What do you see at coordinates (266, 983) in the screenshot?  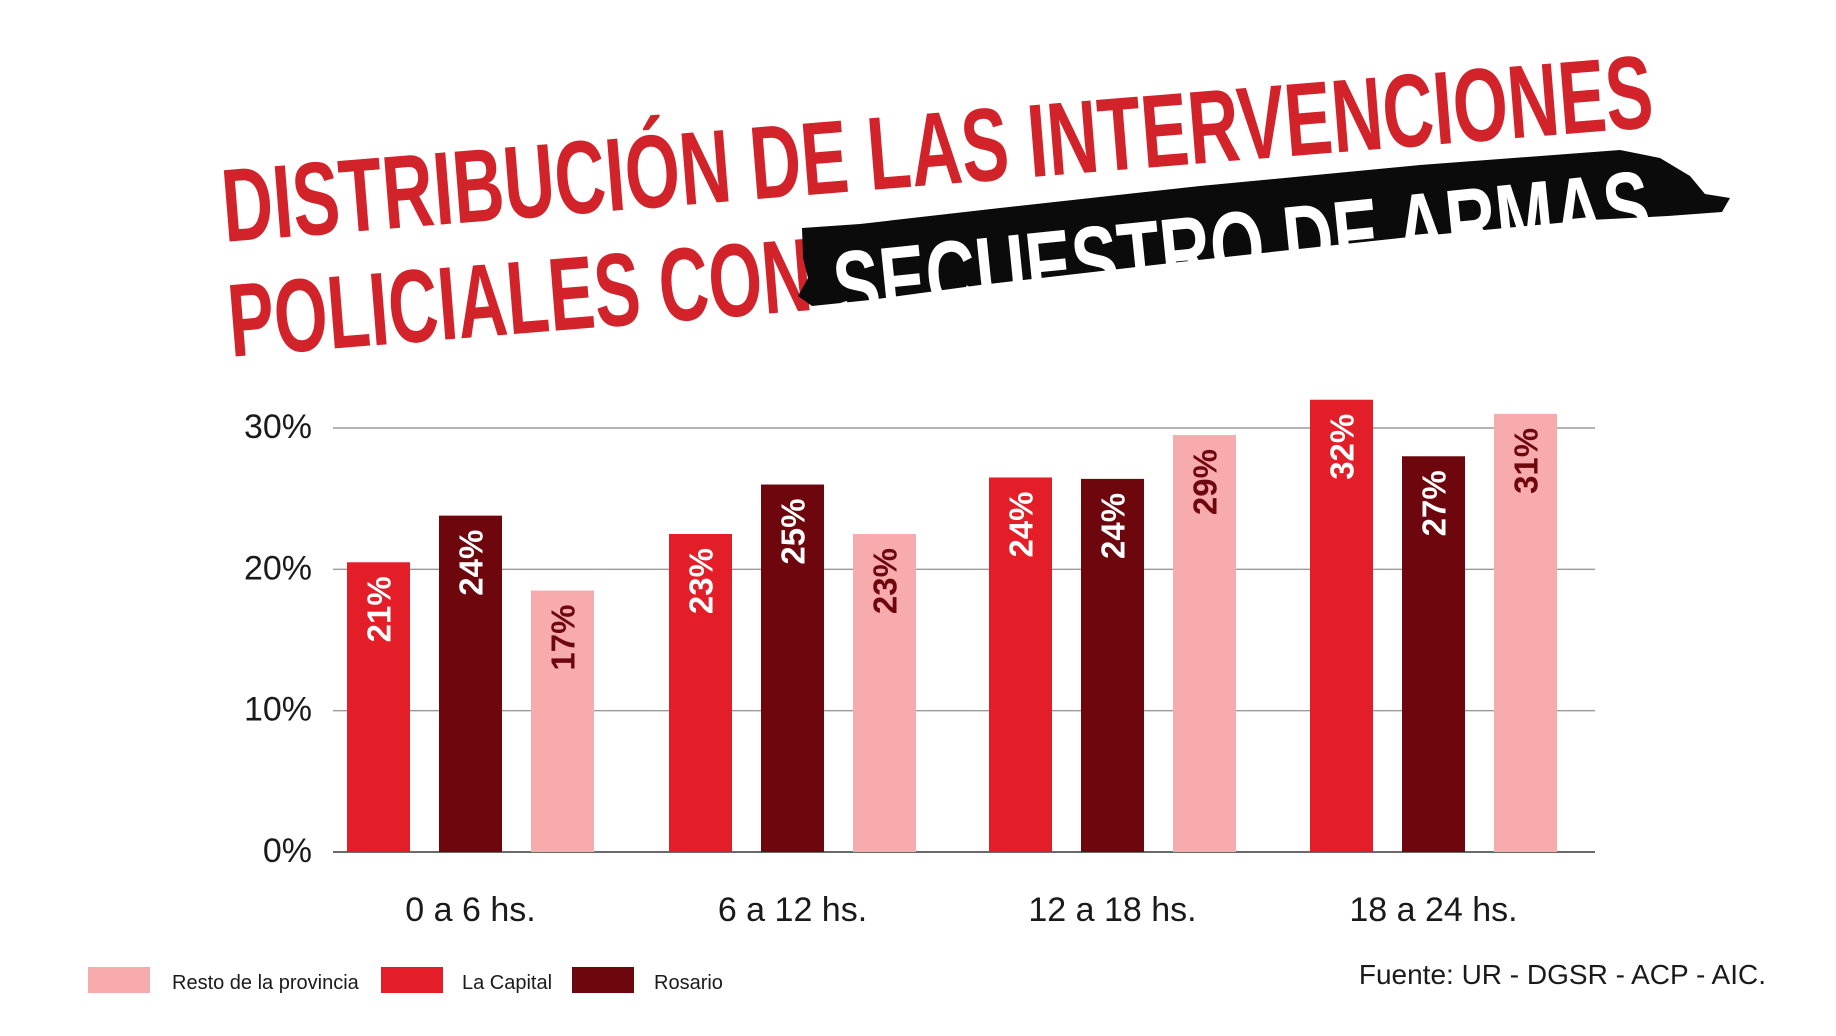 I see `legend-label: Resto de la provincia` at bounding box center [266, 983].